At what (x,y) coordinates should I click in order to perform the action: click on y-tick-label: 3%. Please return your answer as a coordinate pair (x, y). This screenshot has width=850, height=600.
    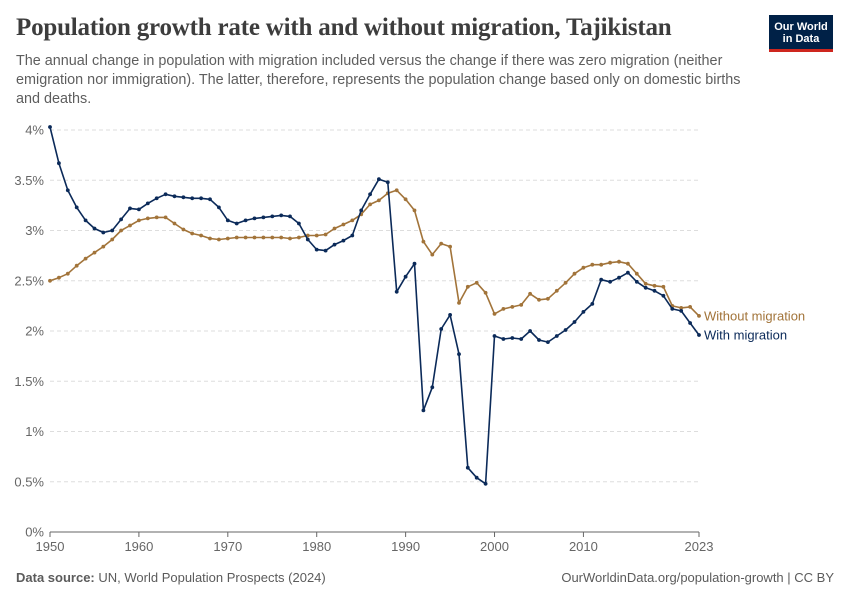
    Looking at the image, I should click on (34, 230).